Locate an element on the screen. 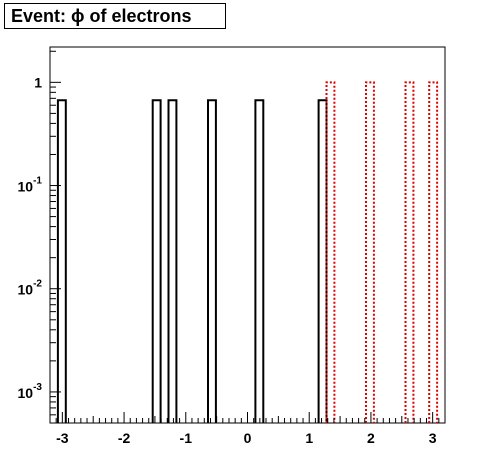  x-tick-label: -1 is located at coordinates (186, 438).